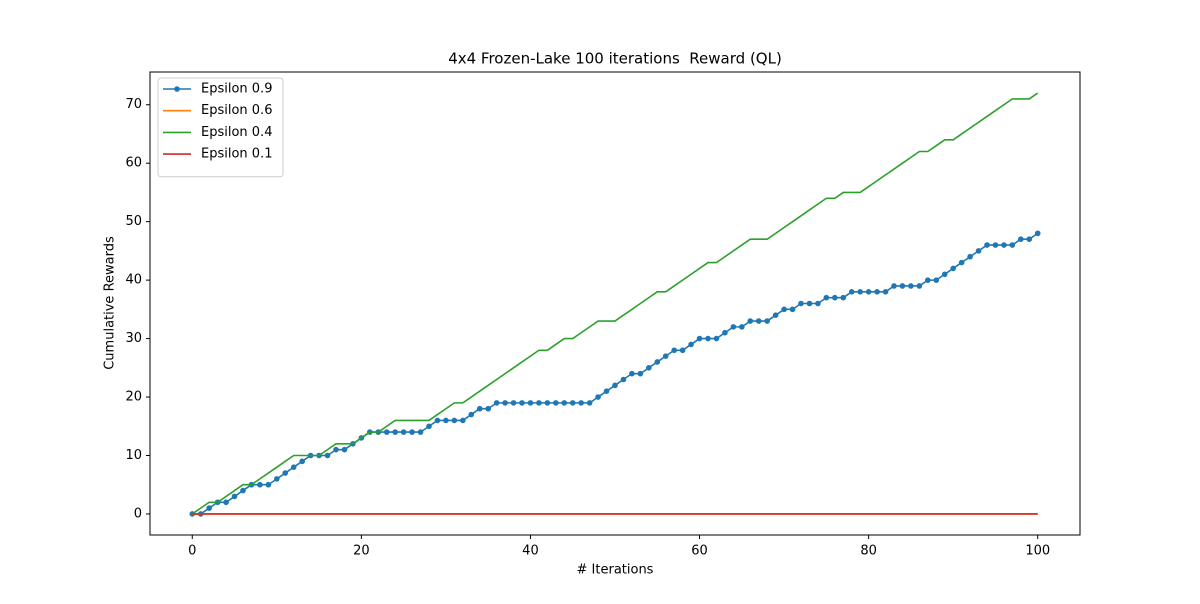 This screenshot has height=604, width=1200. Describe the element at coordinates (699, 551) in the screenshot. I see `x-tick-label: 60` at that location.